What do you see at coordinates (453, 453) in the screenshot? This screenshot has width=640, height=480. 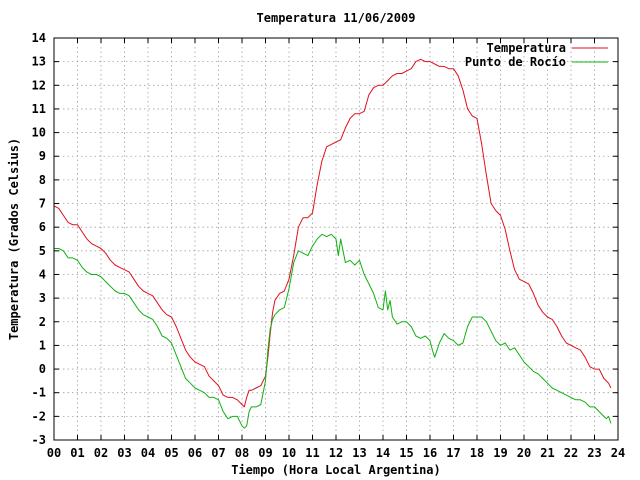 I see `x-tick-label: 17` at bounding box center [453, 453].